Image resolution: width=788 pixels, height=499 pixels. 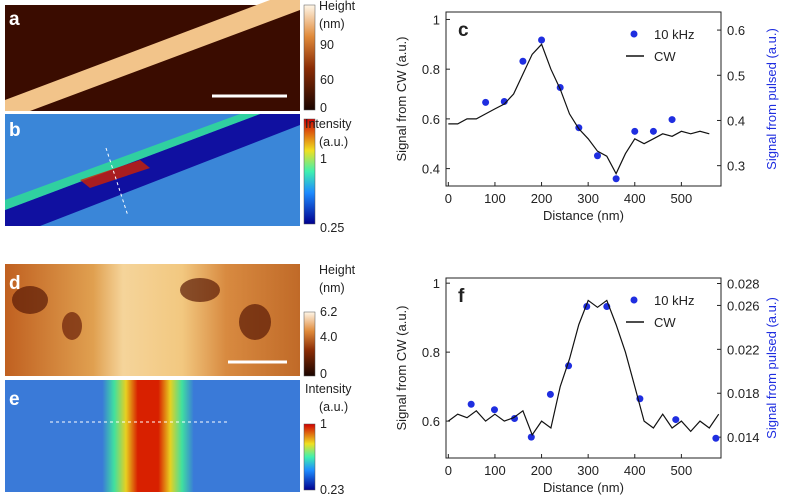 I want to click on y2-tick-label: 0.014, so click(x=743, y=437).